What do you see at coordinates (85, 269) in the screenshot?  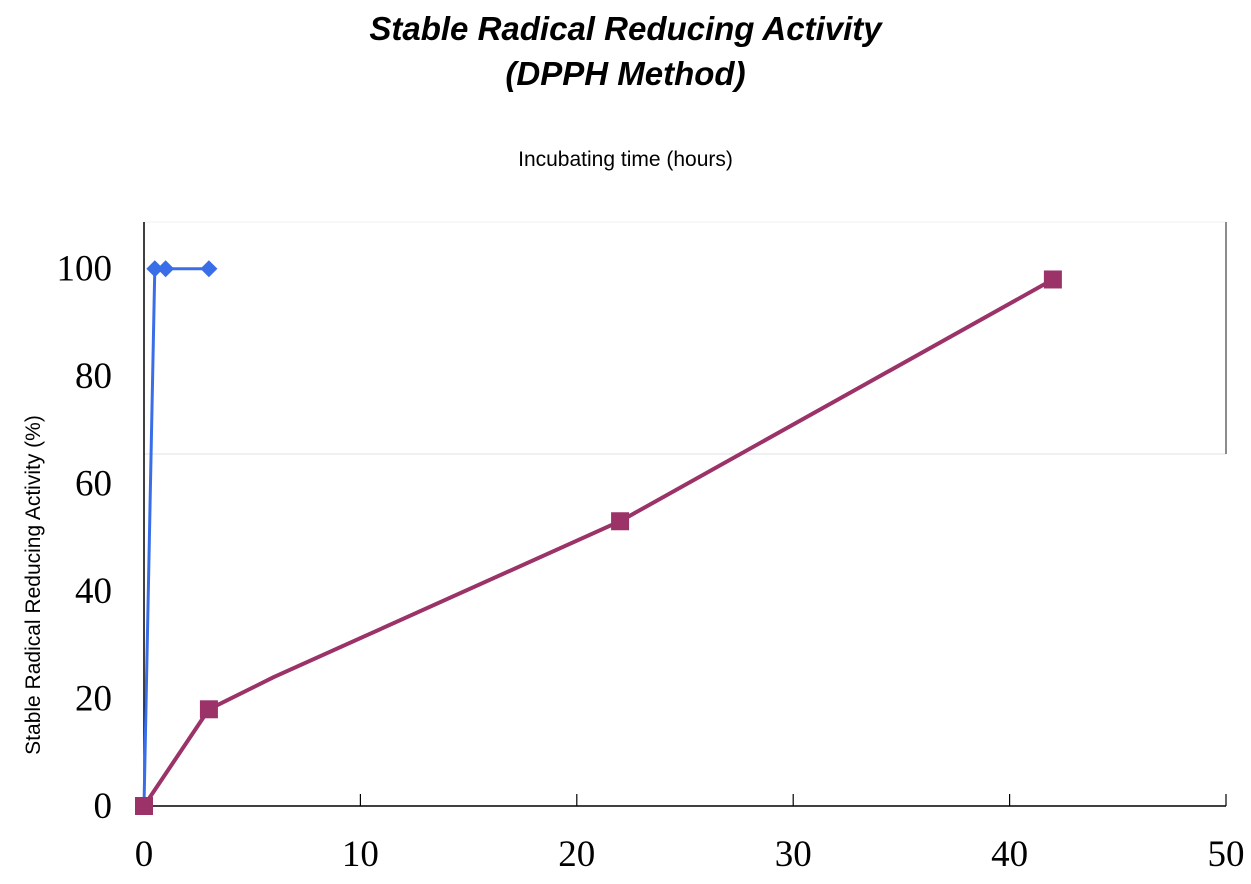 I see `y-tick-label-5: 100` at bounding box center [85, 269].